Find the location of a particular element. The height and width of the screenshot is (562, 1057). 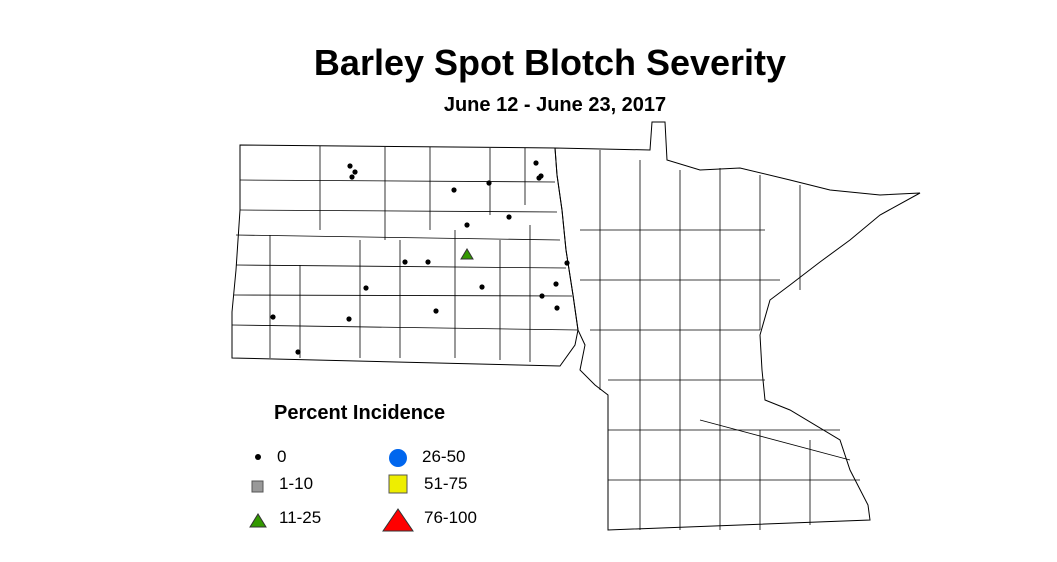

legend-circle-26-50-icon is located at coordinates (398, 458).